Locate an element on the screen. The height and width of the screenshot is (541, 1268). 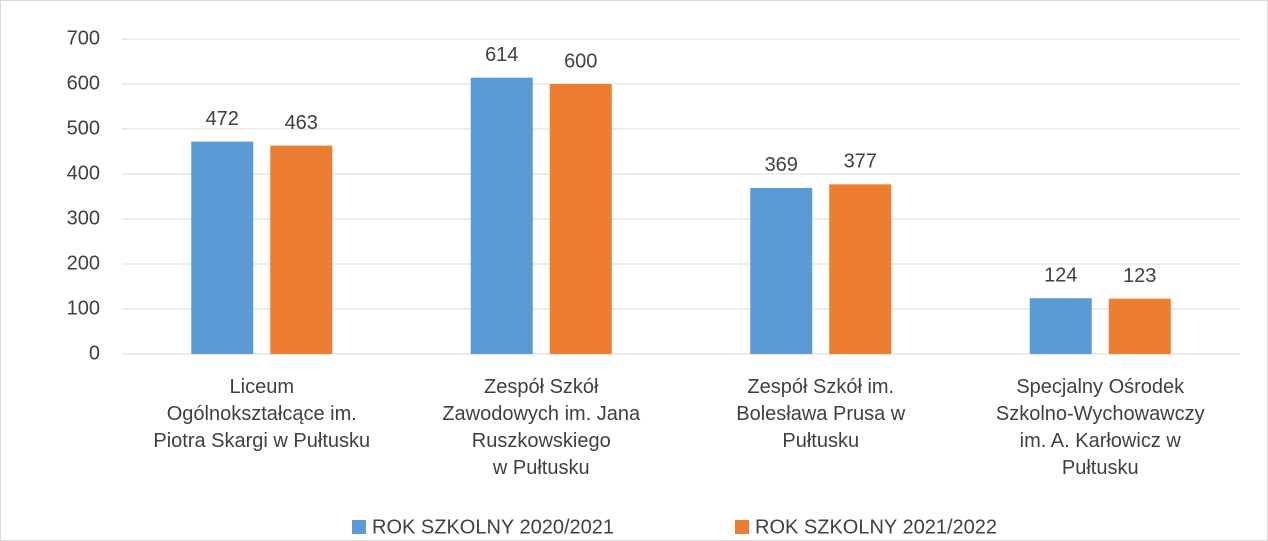
value-label: 123 is located at coordinates (1139, 276).